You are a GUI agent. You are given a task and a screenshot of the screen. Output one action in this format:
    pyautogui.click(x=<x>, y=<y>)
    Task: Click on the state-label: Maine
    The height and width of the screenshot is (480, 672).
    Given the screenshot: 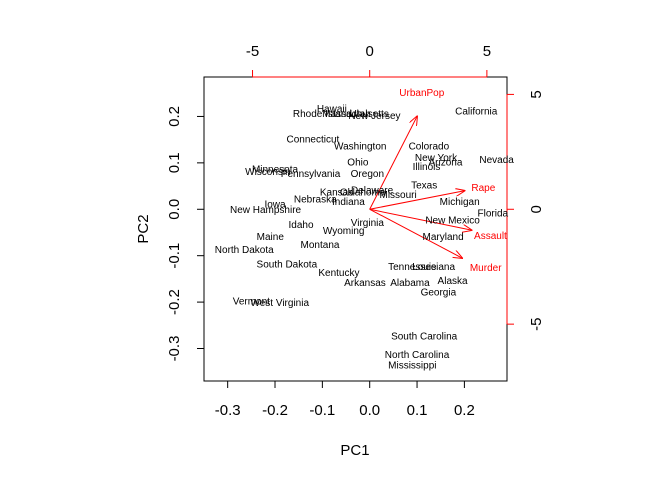 What is the action you would take?
    pyautogui.click(x=271, y=237)
    